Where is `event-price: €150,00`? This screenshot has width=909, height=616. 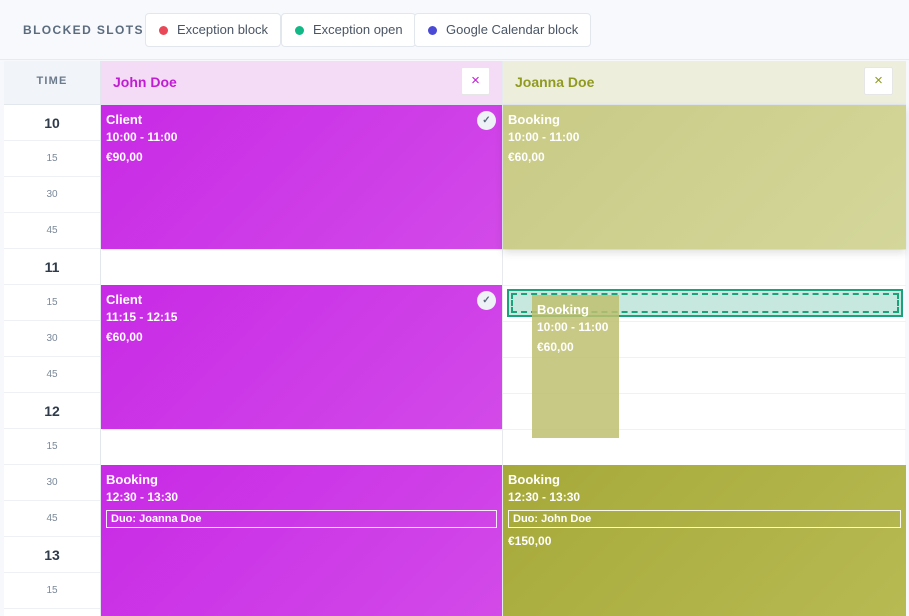 event-price: €150,00 is located at coordinates (530, 541).